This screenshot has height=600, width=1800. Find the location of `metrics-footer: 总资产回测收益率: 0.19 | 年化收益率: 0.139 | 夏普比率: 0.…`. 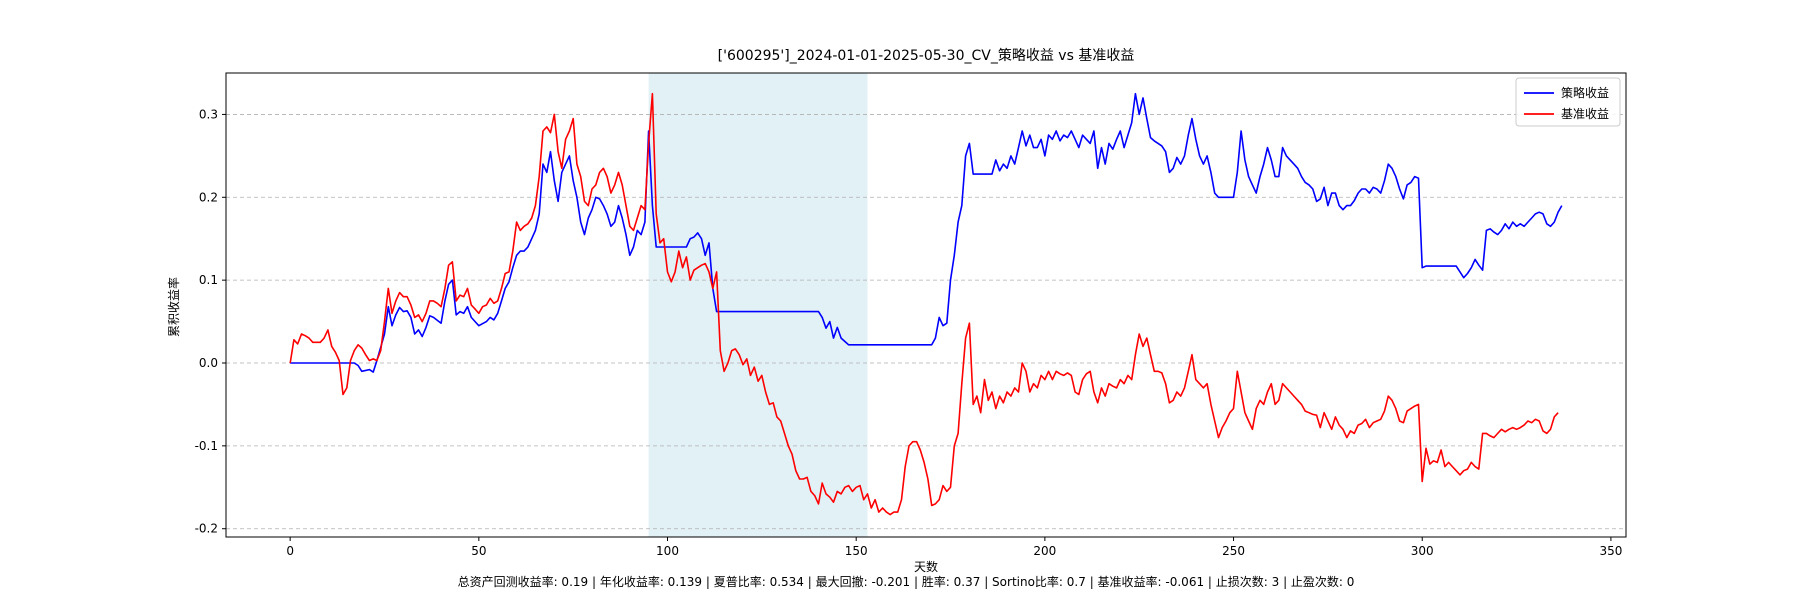

metrics-footer: 总资产回测收益率: 0.19 | 年化收益率: 0.139 | 夏普比率: 0.… is located at coordinates (906, 581).